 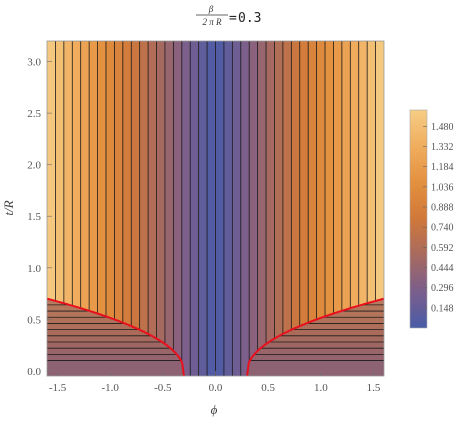 I want to click on x-tick-label: 1.5, so click(x=374, y=388).